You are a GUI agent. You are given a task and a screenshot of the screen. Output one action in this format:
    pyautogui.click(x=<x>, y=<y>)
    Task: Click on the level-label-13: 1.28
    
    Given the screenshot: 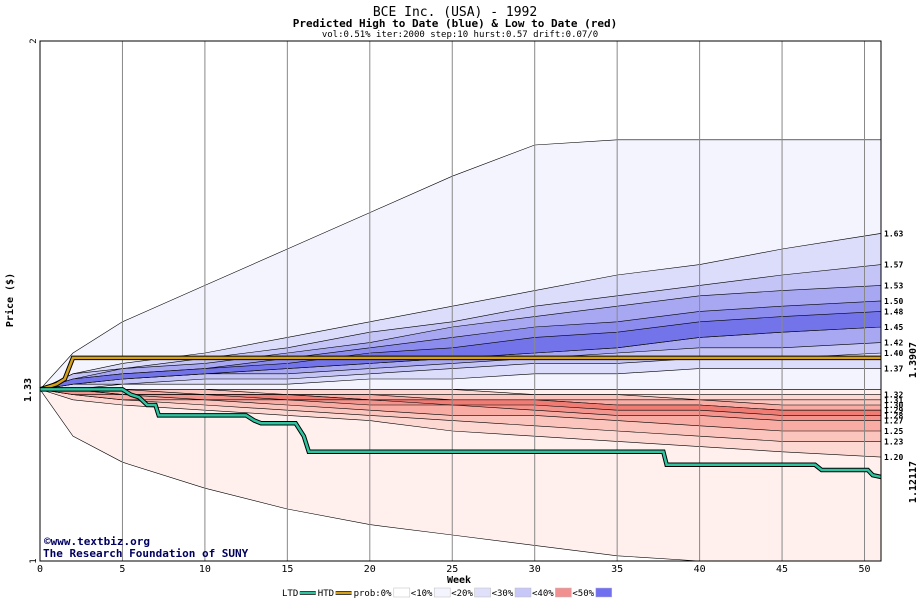 What is the action you would take?
    pyautogui.click(x=893, y=415)
    